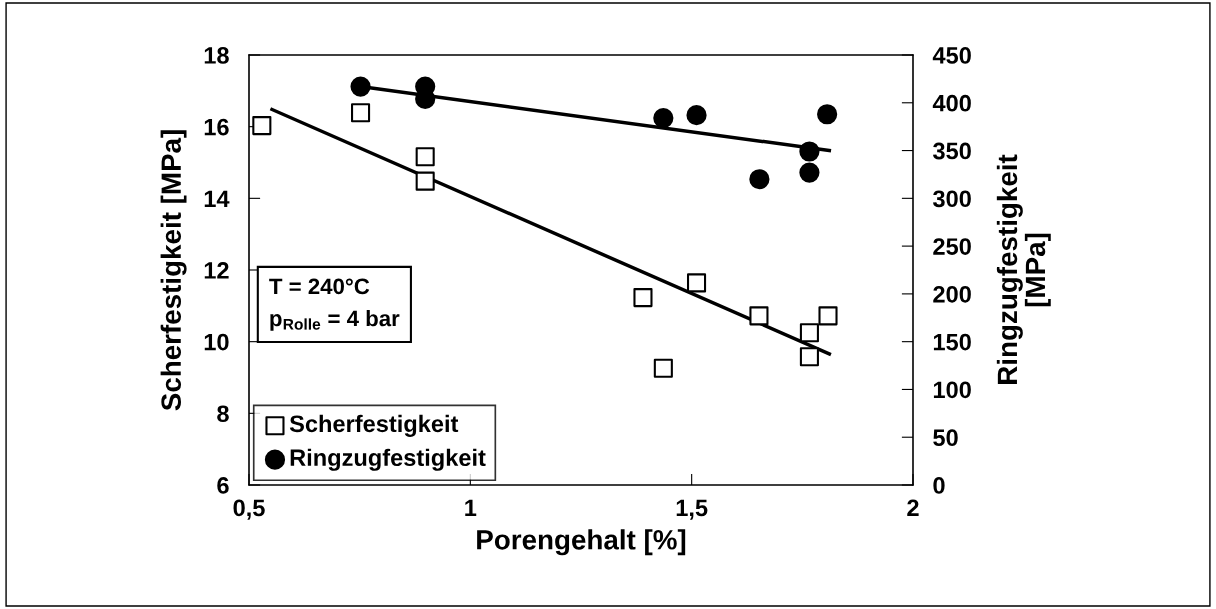  What do you see at coordinates (334, 304) in the screenshot?
I see `annotation: T = 240°C p$_{Rolle}$ = 4 bar` at bounding box center [334, 304].